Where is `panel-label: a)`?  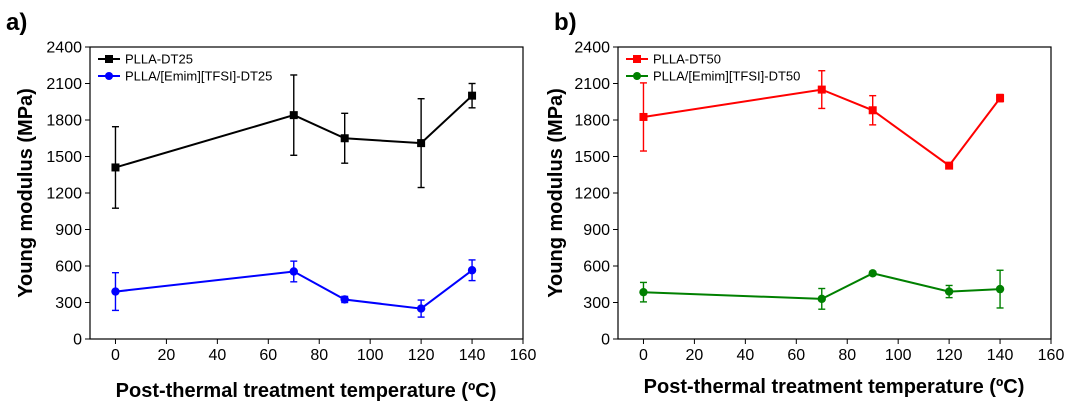
panel-label: a) is located at coordinates (16, 22).